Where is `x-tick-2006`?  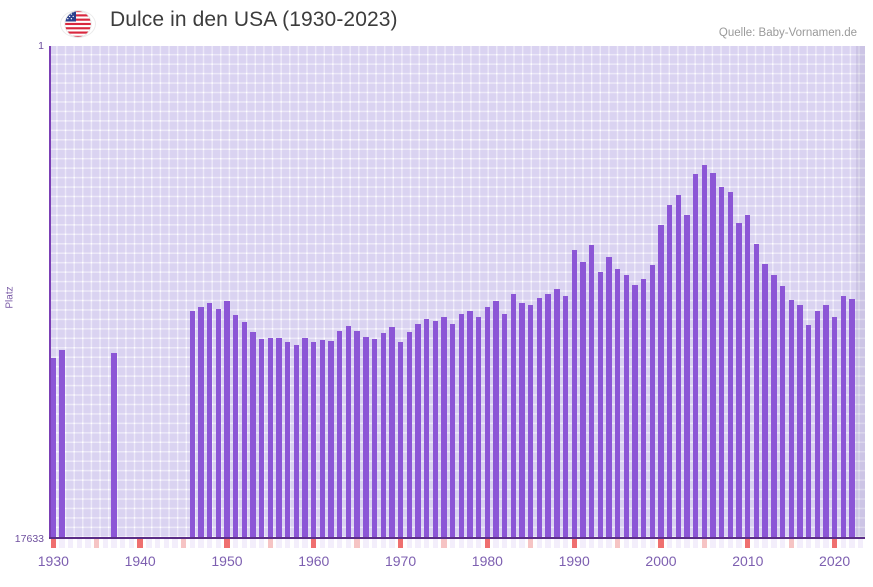
x-tick-2006 is located at coordinates (713, 543).